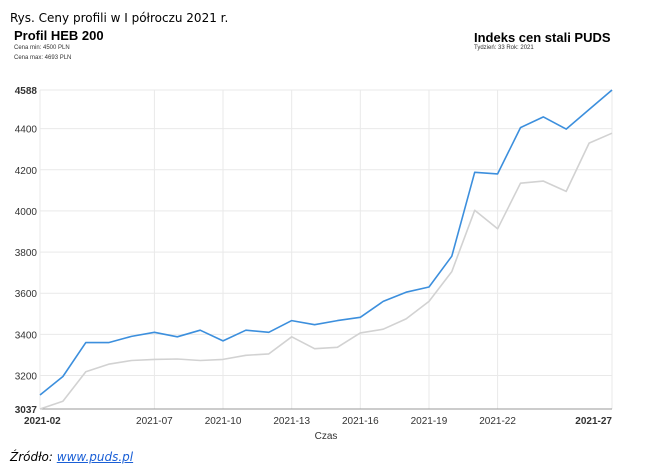 The width and height of the screenshot is (646, 473). I want to click on x-tick-label: 2021-16, so click(360, 421).